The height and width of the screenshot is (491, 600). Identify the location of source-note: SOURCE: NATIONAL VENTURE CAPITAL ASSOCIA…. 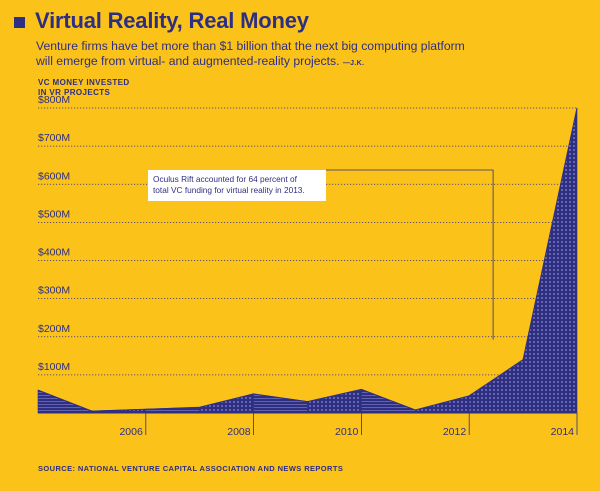
(191, 468).